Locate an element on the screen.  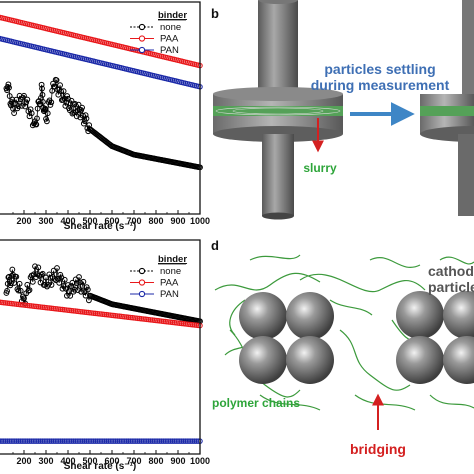
x-tick-label: 200 is located at coordinates (23, 461).